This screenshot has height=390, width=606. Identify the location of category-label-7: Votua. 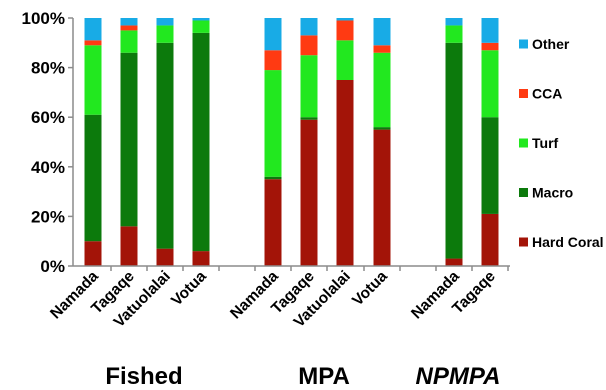
(370, 289).